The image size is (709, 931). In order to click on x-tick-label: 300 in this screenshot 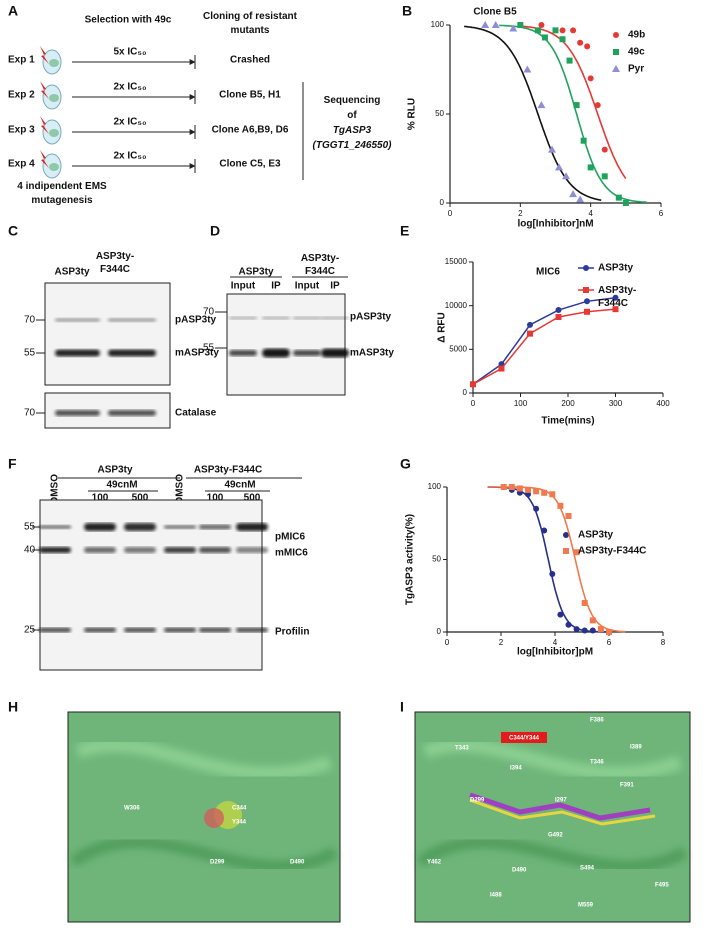, I will do `click(616, 403)`.